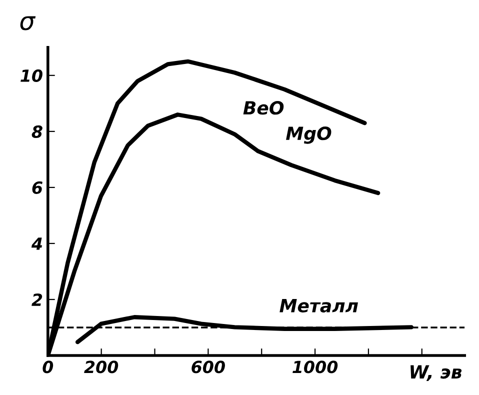 Image resolution: width=479 pixels, height=395 pixels. I want to click on y-tick-label: 4, so click(36, 244).